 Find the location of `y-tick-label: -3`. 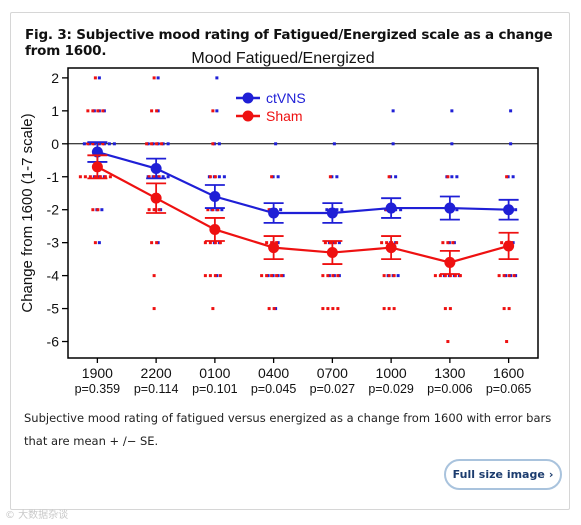

y-tick-label: -3 is located at coordinates (53, 243).